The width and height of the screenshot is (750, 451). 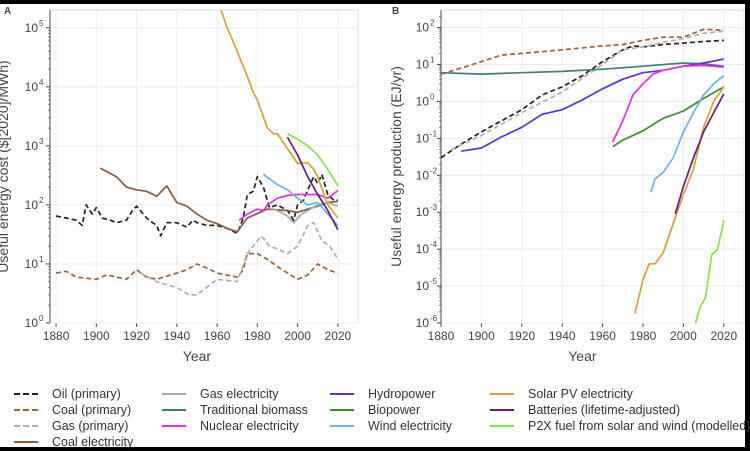 I want to click on series-line-wind, so click(x=687, y=134).